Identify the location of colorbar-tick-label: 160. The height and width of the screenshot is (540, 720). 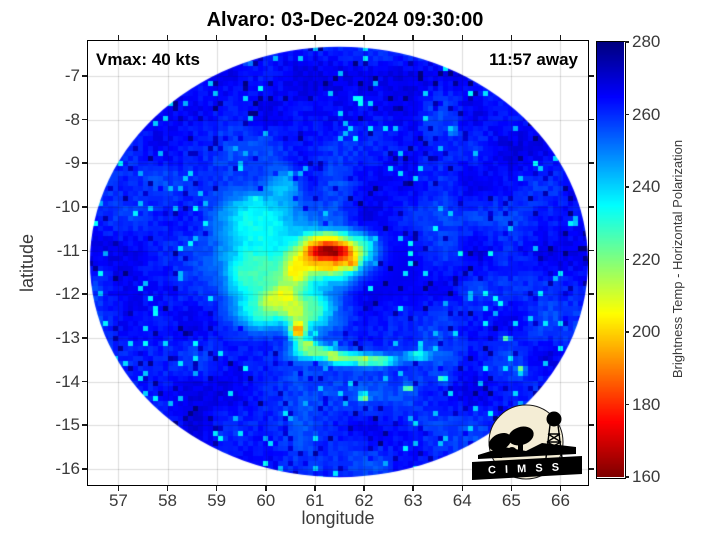
(646, 476).